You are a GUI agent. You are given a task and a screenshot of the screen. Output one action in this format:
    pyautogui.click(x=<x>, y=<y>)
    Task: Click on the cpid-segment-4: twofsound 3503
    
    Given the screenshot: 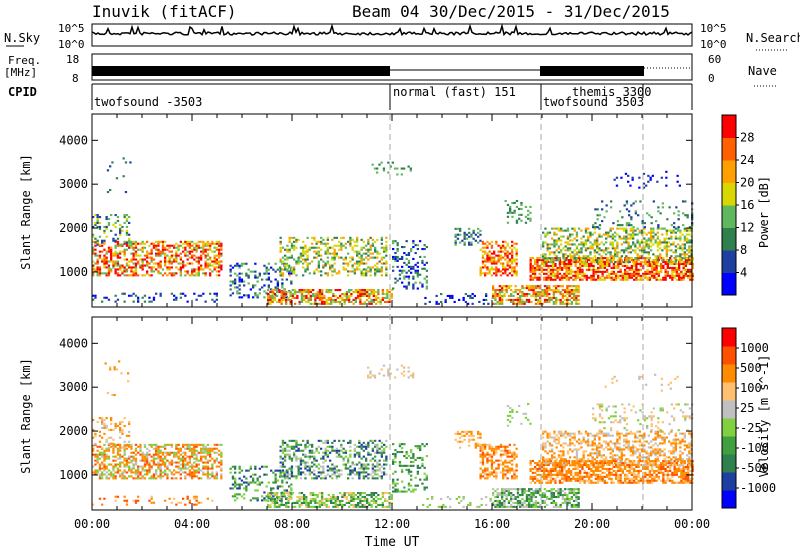 What is the action you would take?
    pyautogui.click(x=593, y=102)
    